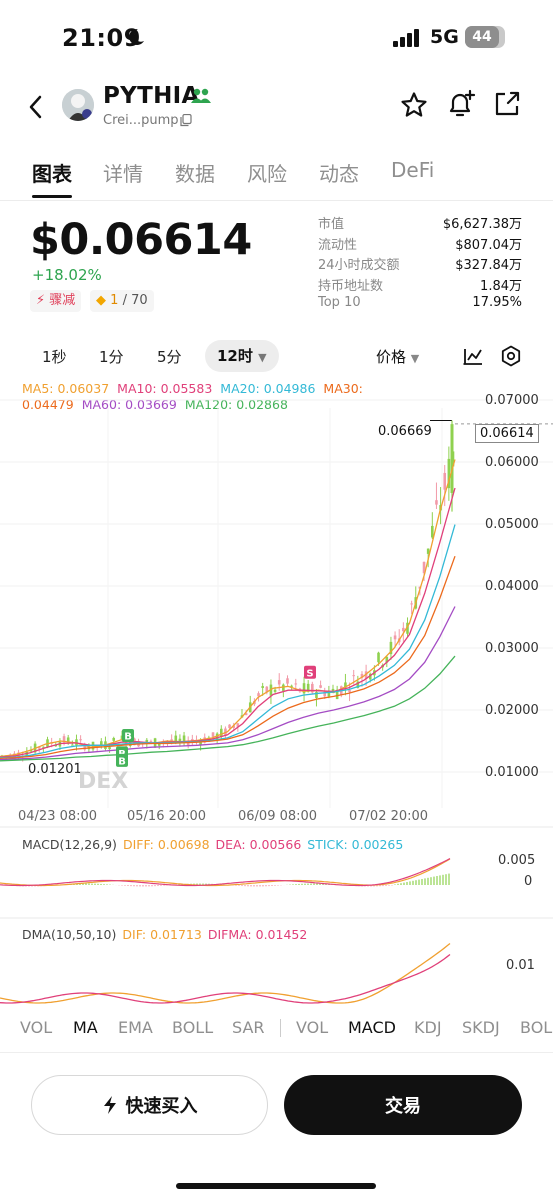 Image resolution: width=553 pixels, height=1200 pixels. Describe the element at coordinates (420, 244) in the screenshot. I see `stat-row: 流动性 $807.04万` at that location.